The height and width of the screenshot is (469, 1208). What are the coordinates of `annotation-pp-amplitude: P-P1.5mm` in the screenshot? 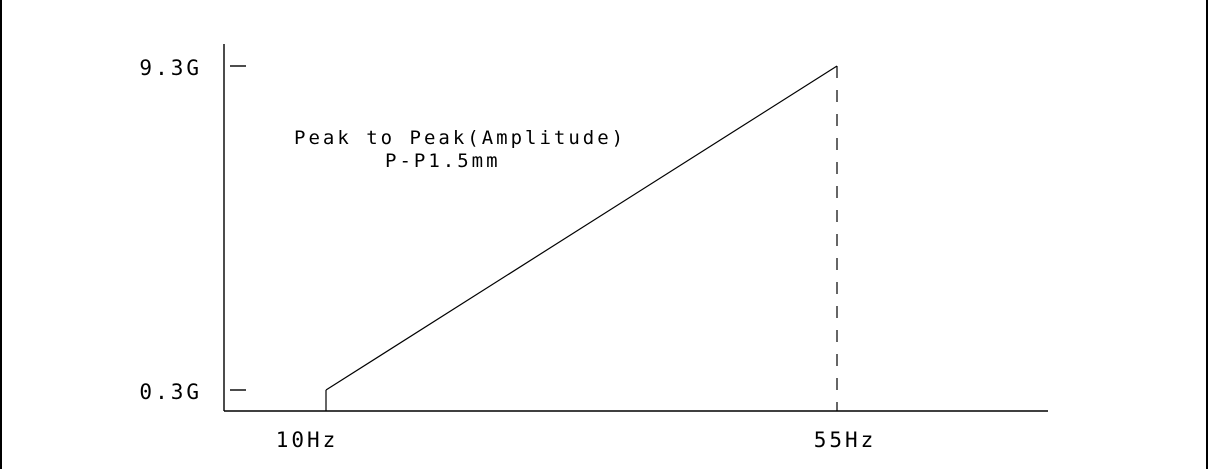 It's located at (443, 161).